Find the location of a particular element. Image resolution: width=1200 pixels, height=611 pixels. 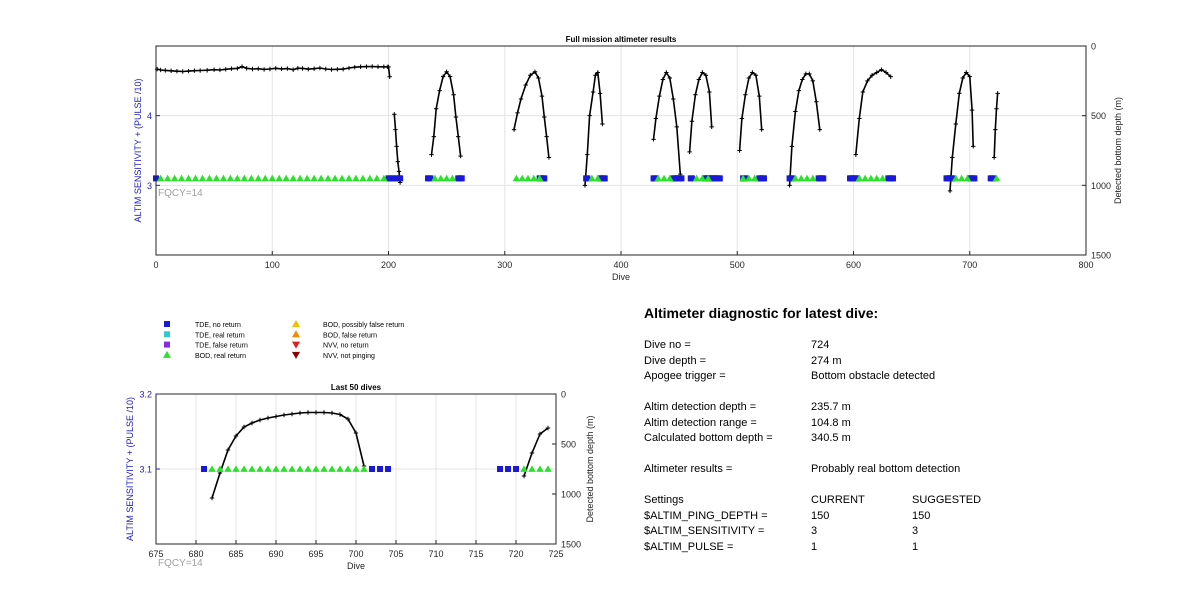

full-title: Full mission altimeter results is located at coordinates (621, 39).